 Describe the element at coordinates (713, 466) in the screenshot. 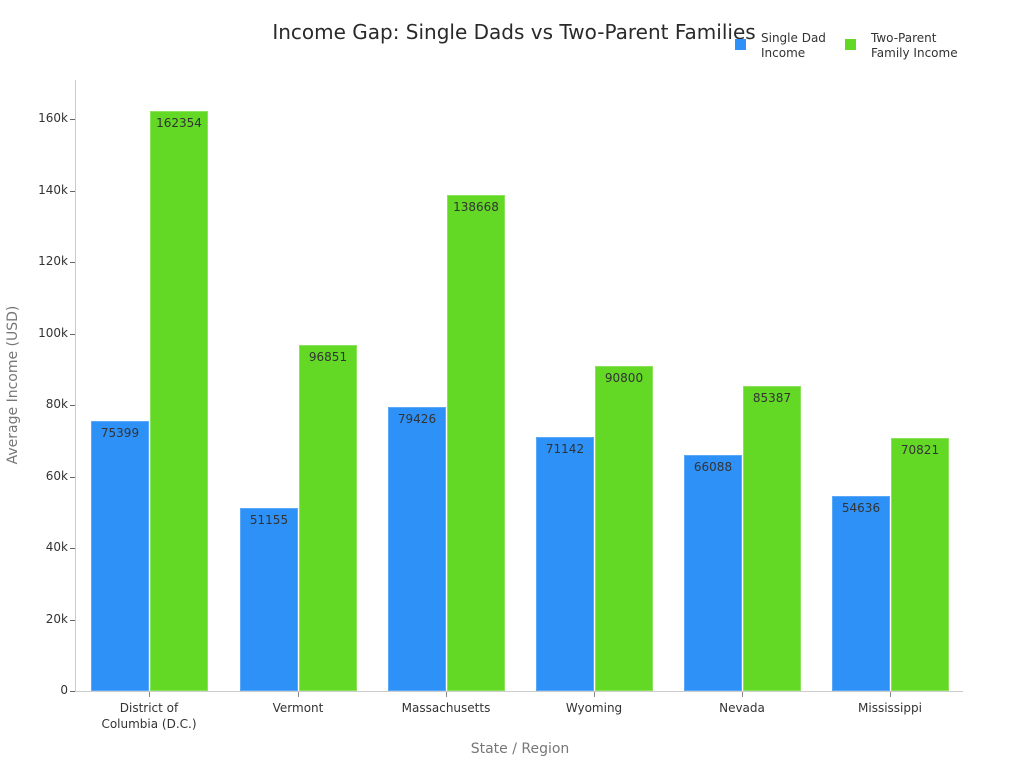

I see `bar-value-label: 66088` at that location.